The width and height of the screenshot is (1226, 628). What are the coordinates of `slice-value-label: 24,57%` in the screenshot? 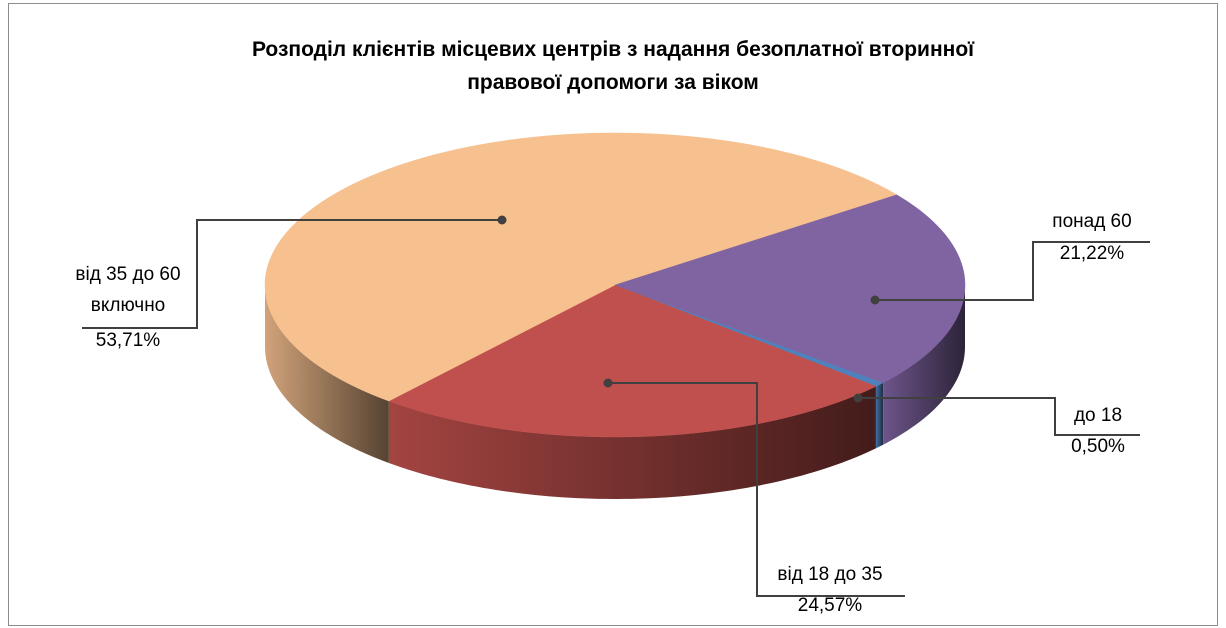 It's located at (830, 605).